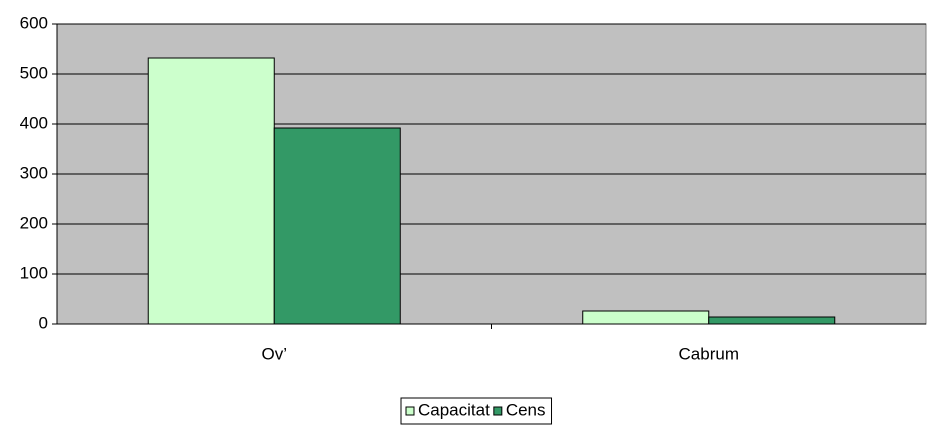 The height and width of the screenshot is (425, 927). Describe the element at coordinates (454, 409) in the screenshot. I see `legend-label: Capacitat` at that location.